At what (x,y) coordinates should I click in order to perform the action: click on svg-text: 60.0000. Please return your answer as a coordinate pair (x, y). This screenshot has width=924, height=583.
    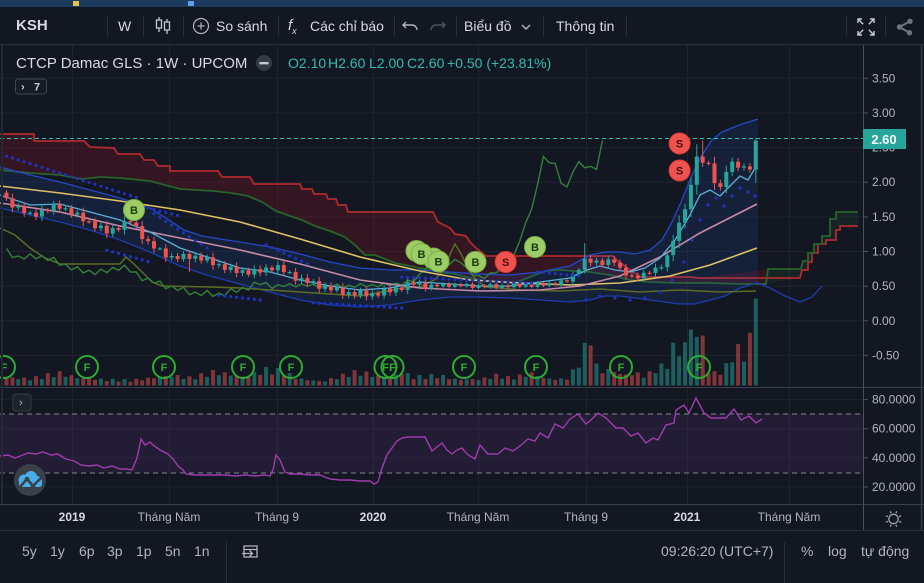
    Looking at the image, I should click on (894, 429).